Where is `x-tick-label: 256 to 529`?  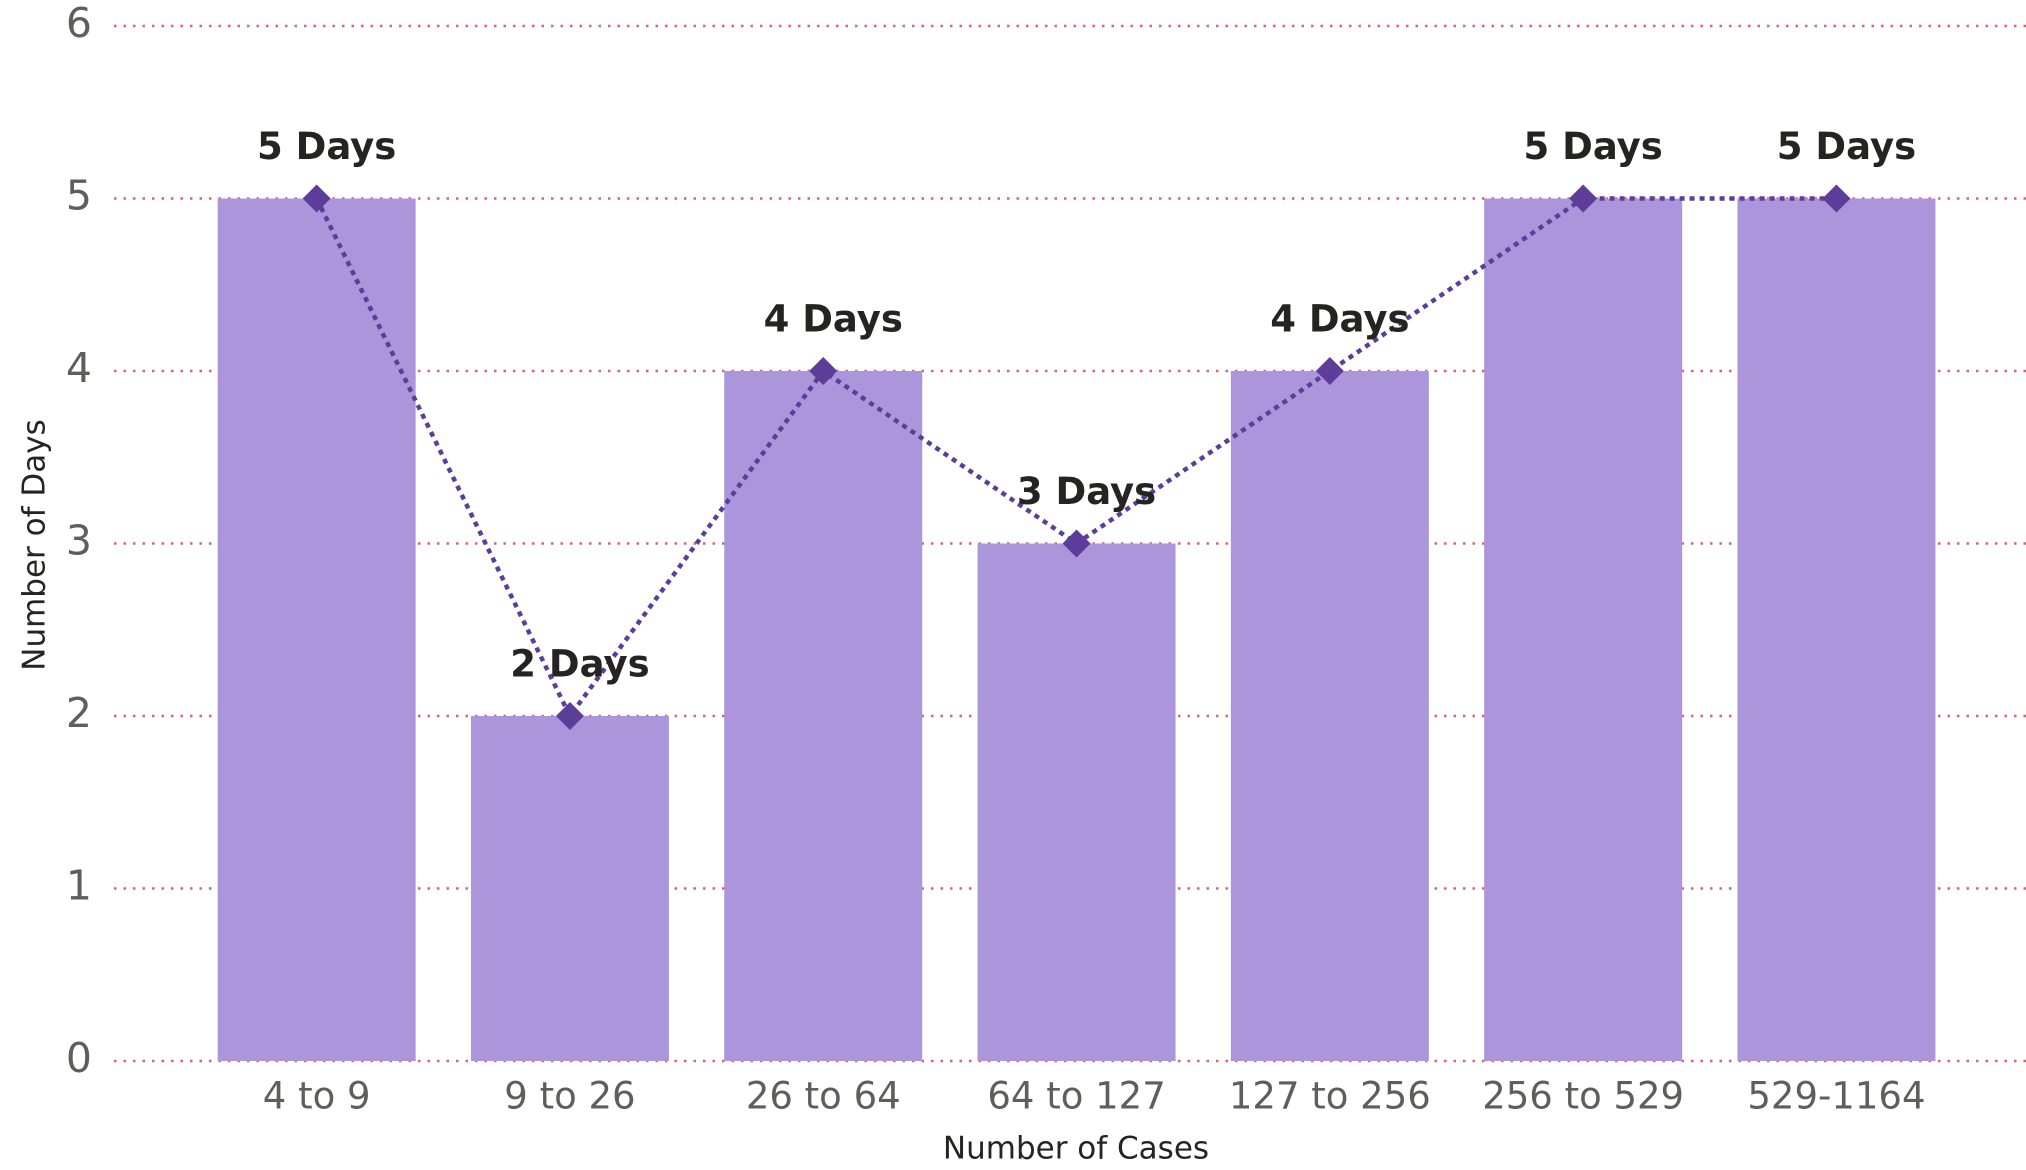 x-tick-label: 256 to 529 is located at coordinates (1583, 1096).